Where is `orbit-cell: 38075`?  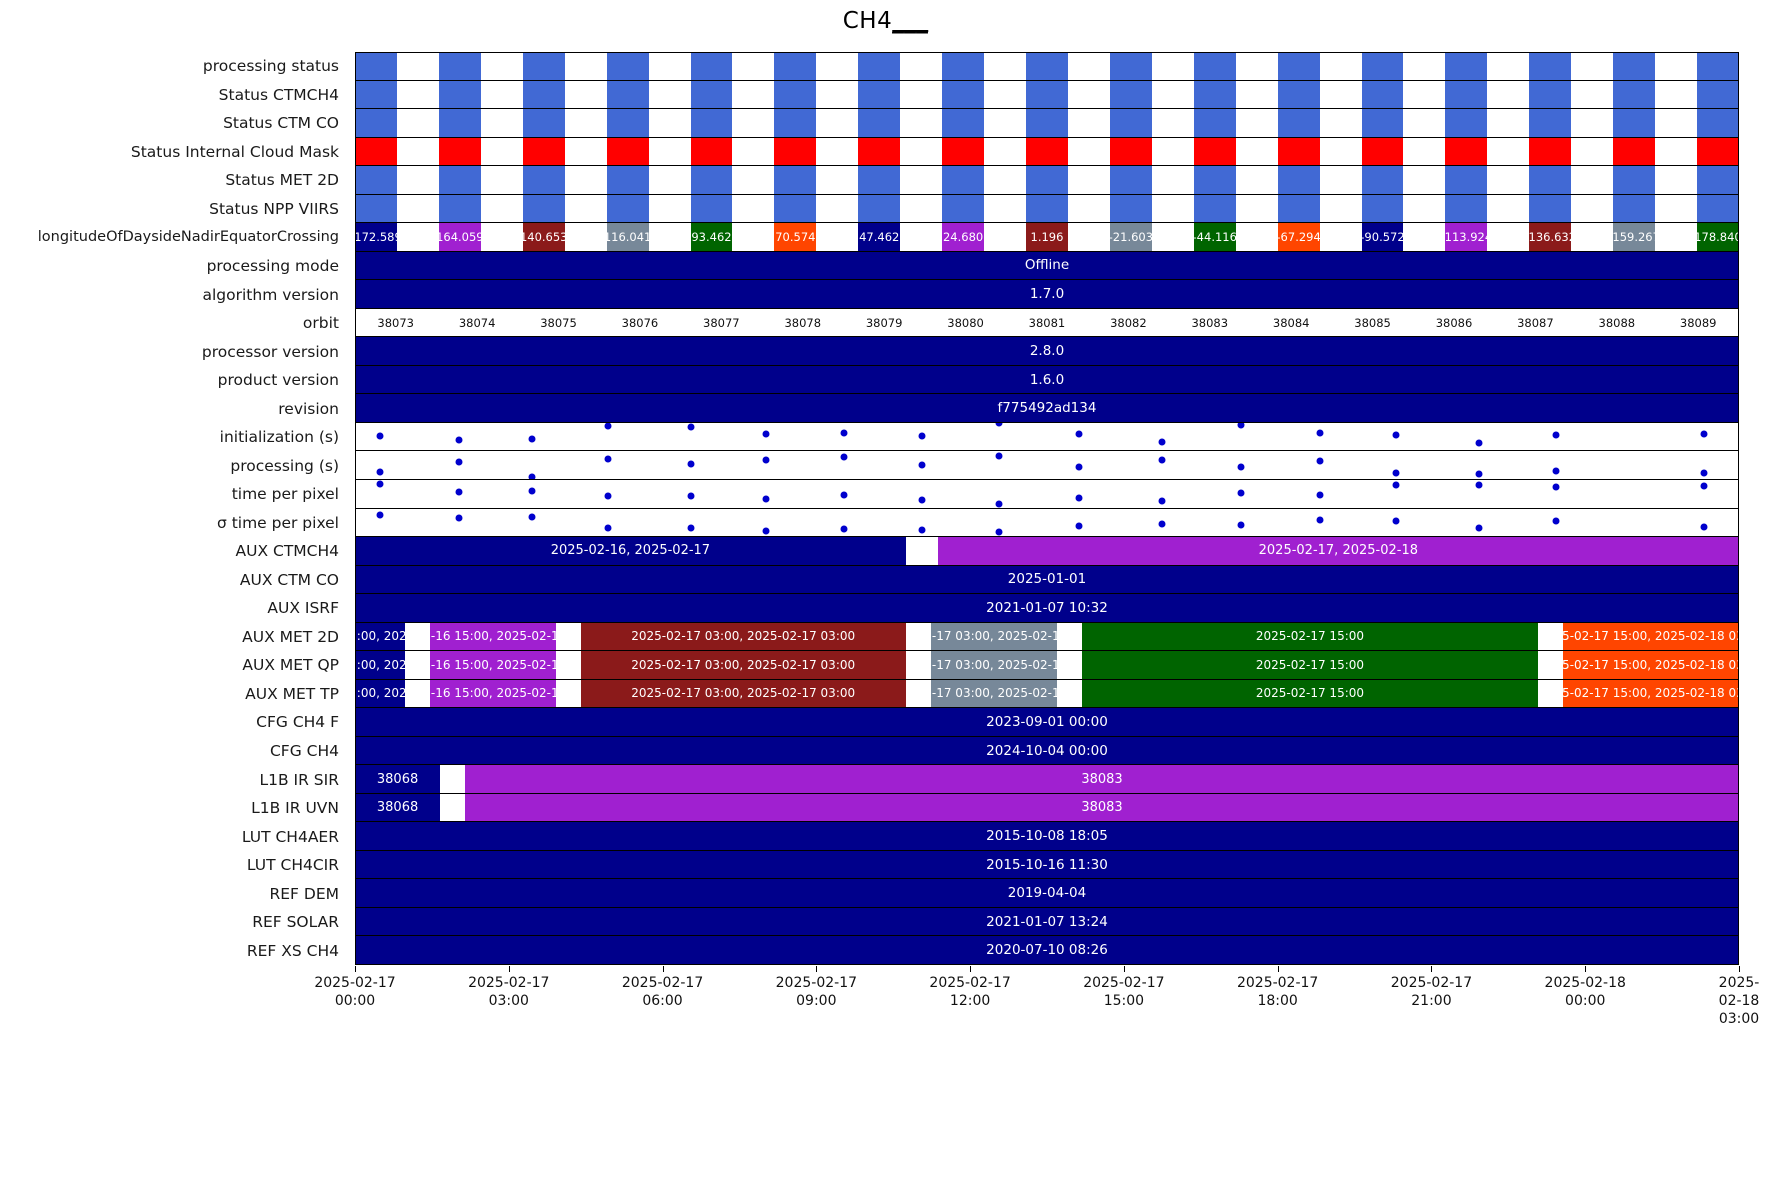 orbit-cell: 38075 is located at coordinates (558, 322).